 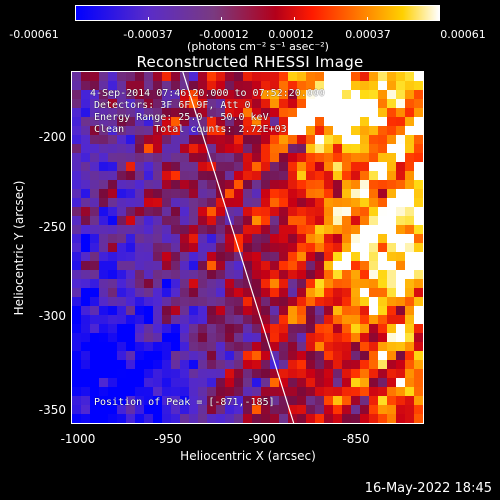 I want to click on colorbar-tick-label: -0.00061, so click(x=34, y=34).